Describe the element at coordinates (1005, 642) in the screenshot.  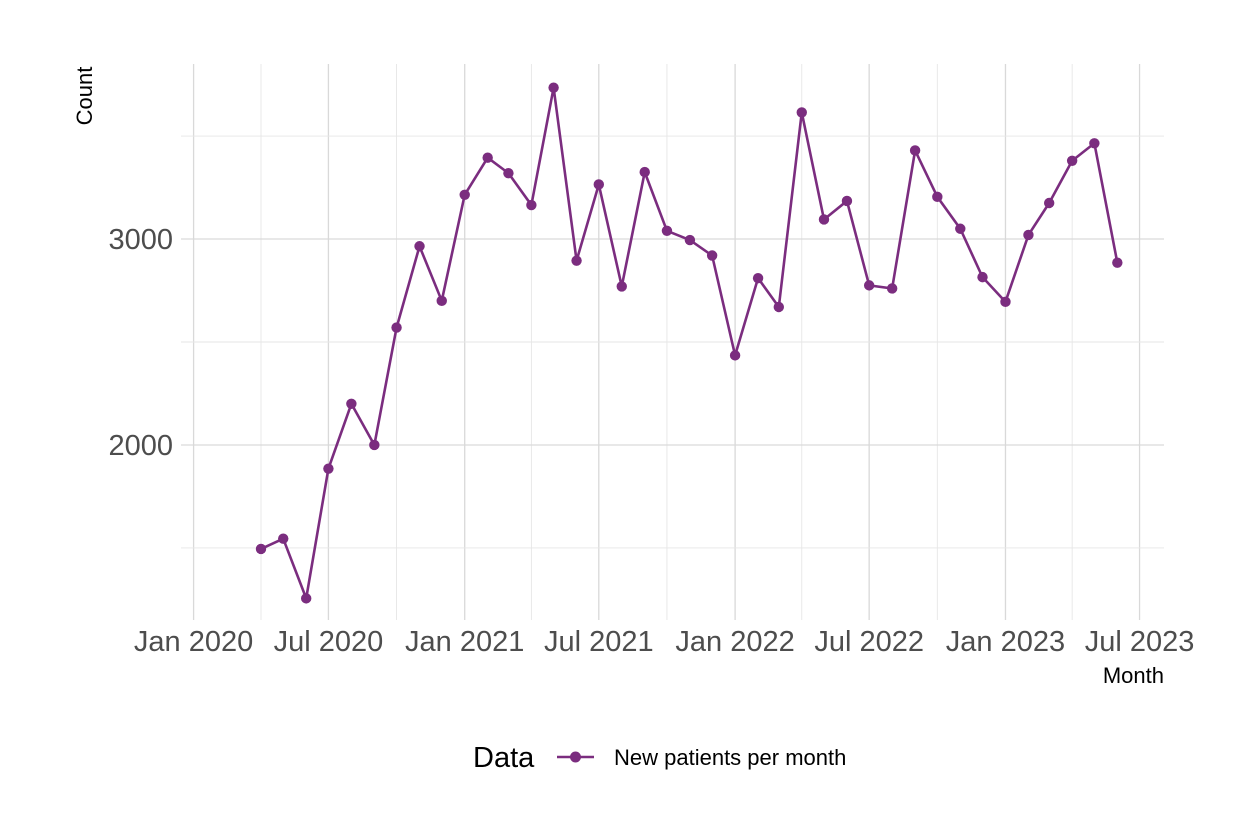
I see `x-tick-label: Jan 2023` at that location.